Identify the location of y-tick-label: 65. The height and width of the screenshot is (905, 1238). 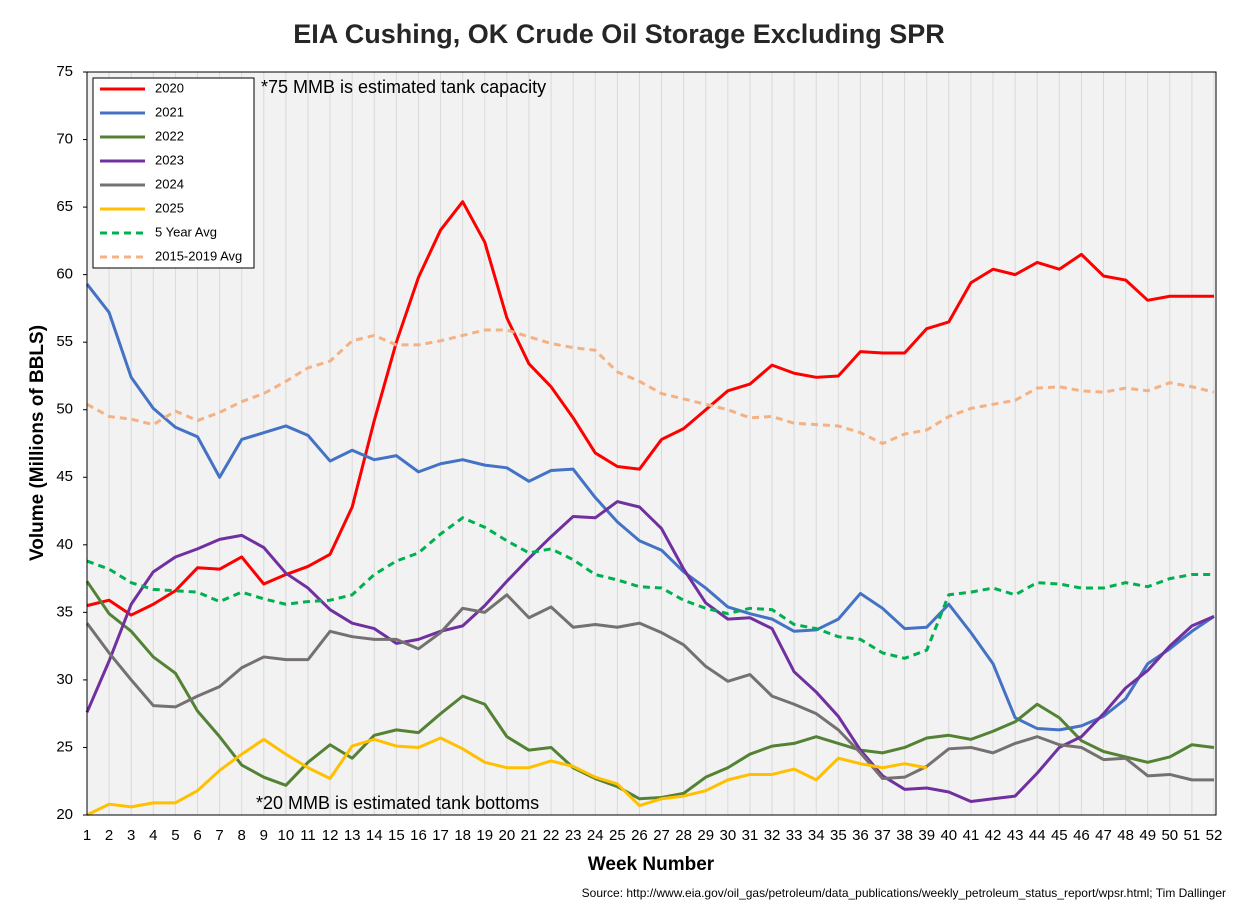
(64, 206).